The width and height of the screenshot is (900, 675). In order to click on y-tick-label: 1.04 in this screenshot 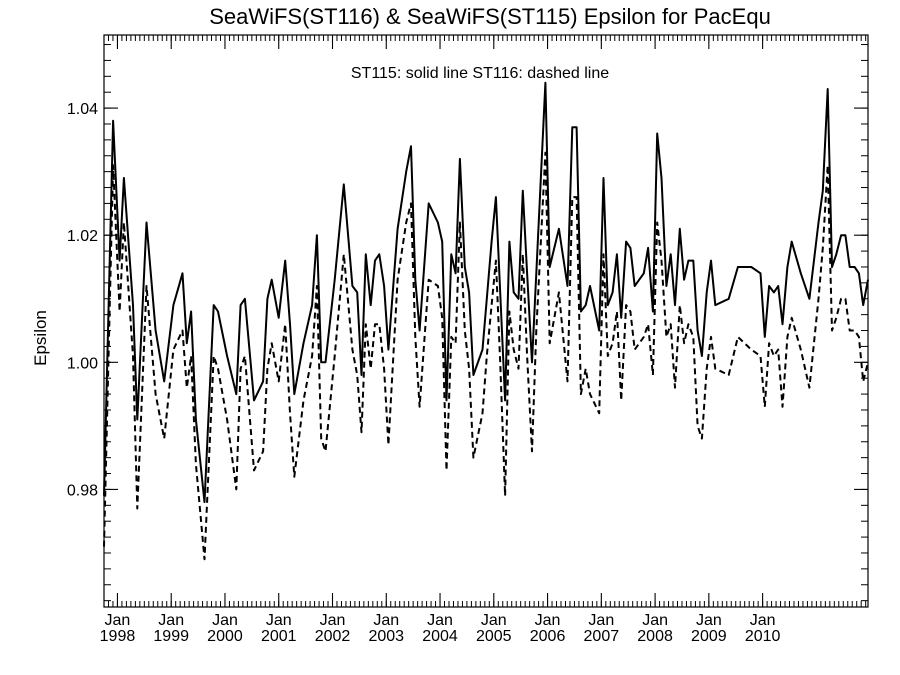, I will do `click(82, 109)`.